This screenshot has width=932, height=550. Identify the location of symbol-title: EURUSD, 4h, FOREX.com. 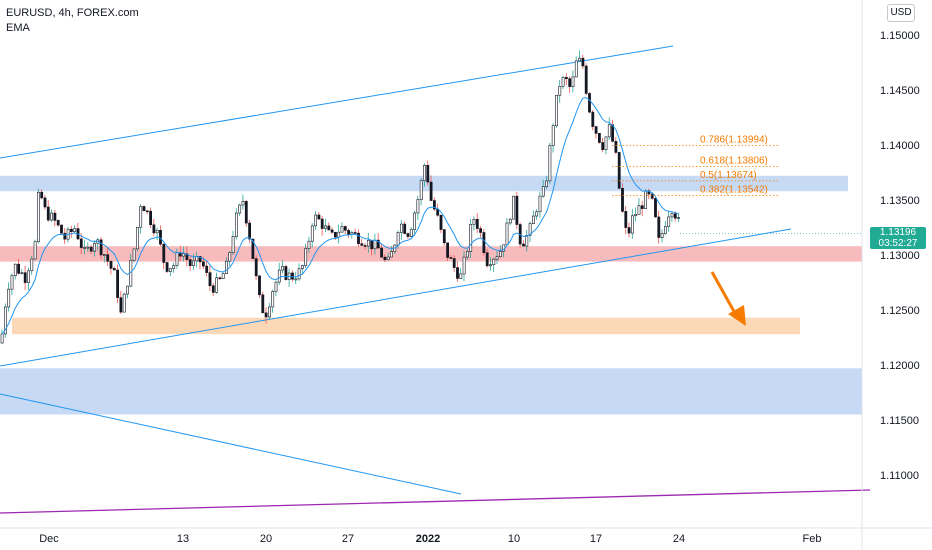
(72, 13).